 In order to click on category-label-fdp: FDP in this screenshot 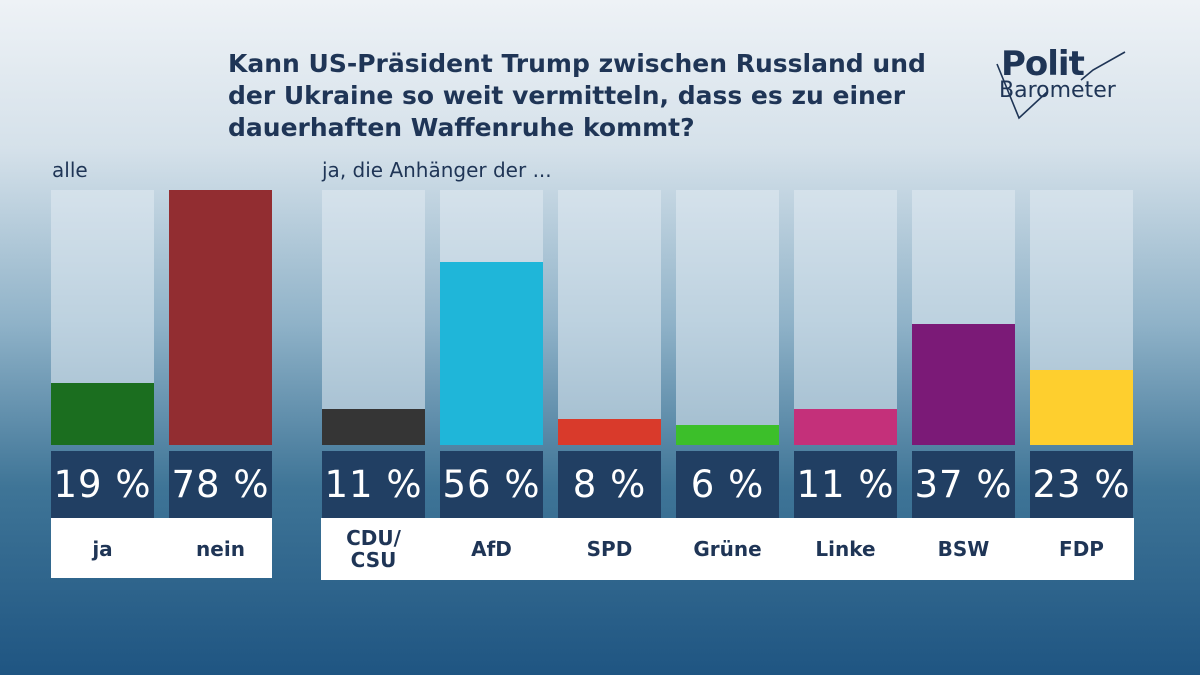, I will do `click(1081, 549)`.